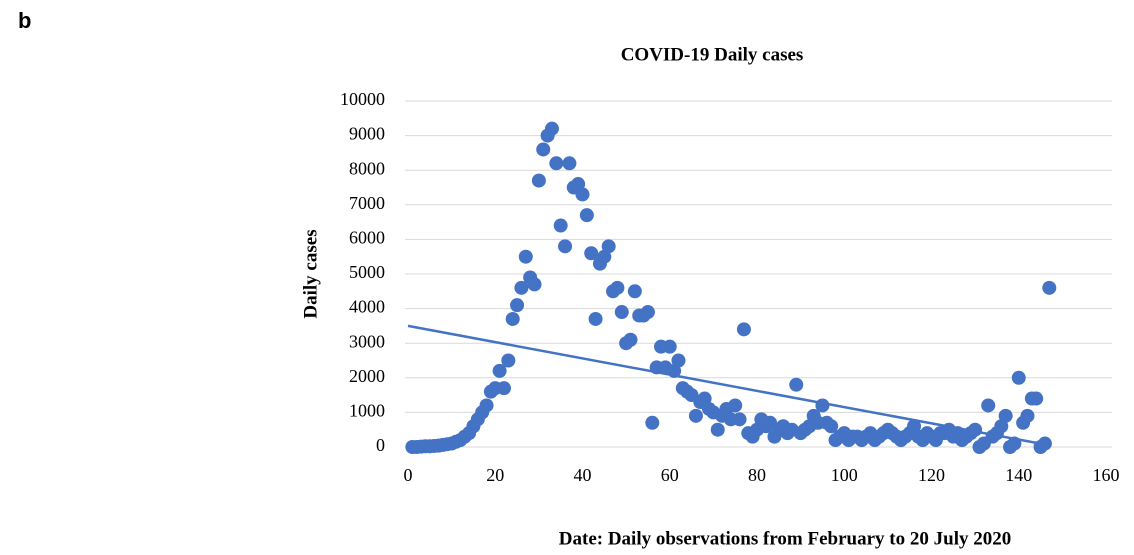 Image resolution: width=1134 pixels, height=555 pixels. What do you see at coordinates (362, 99) in the screenshot?
I see `y-tick-label: 10000` at bounding box center [362, 99].